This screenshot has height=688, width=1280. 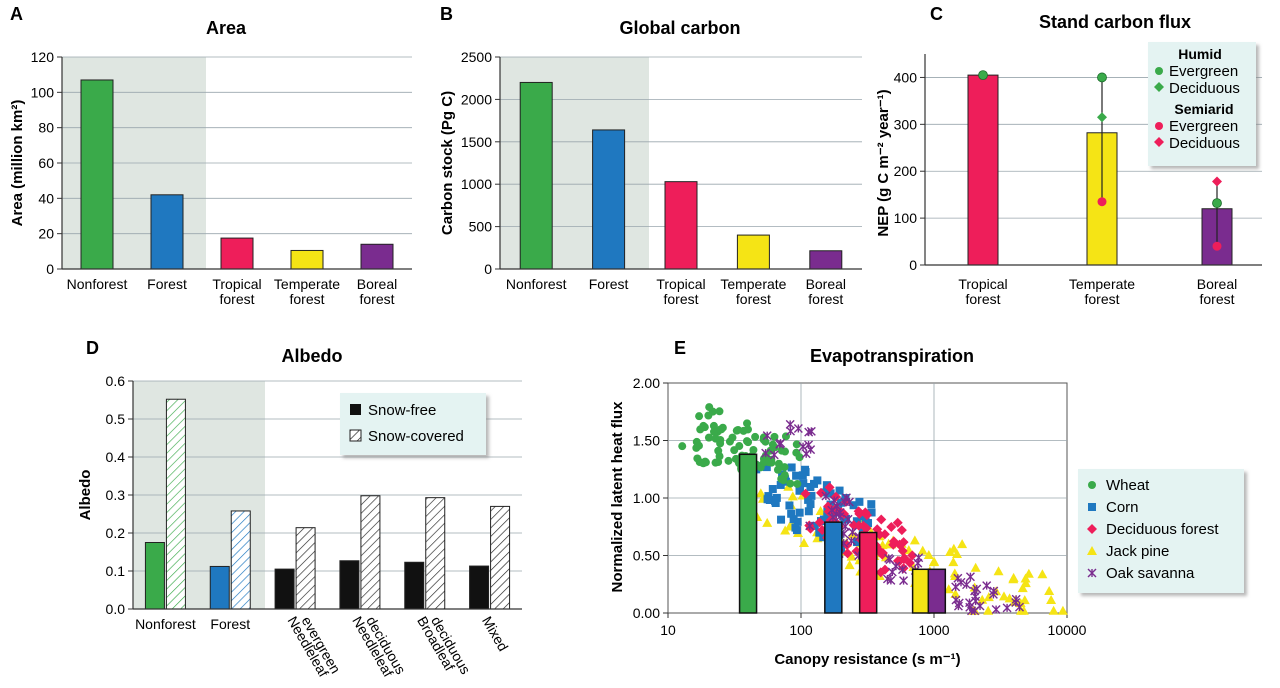 I want to click on legend-label: Jack pine, so click(x=1137, y=551).